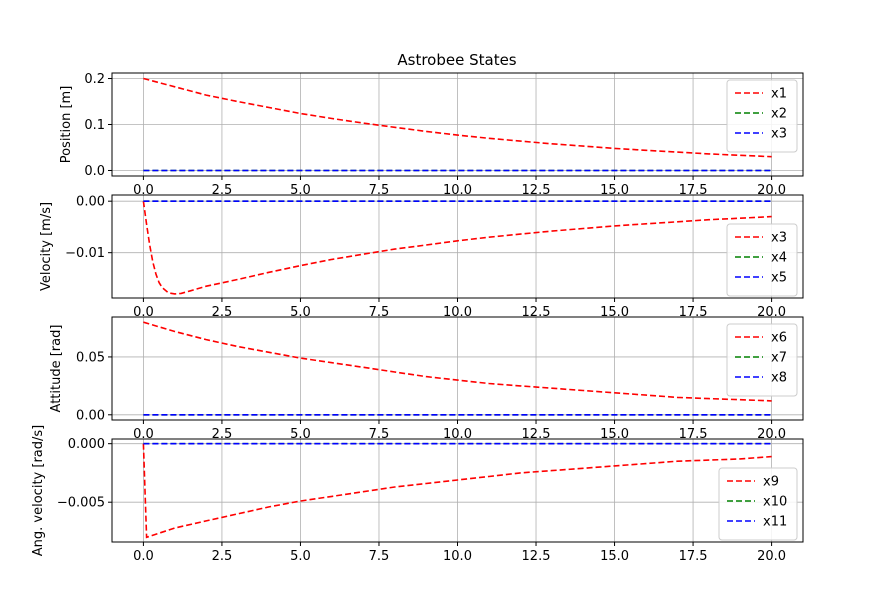 This screenshot has height=609, width=892. I want to click on series-line-x9, so click(457, 491).